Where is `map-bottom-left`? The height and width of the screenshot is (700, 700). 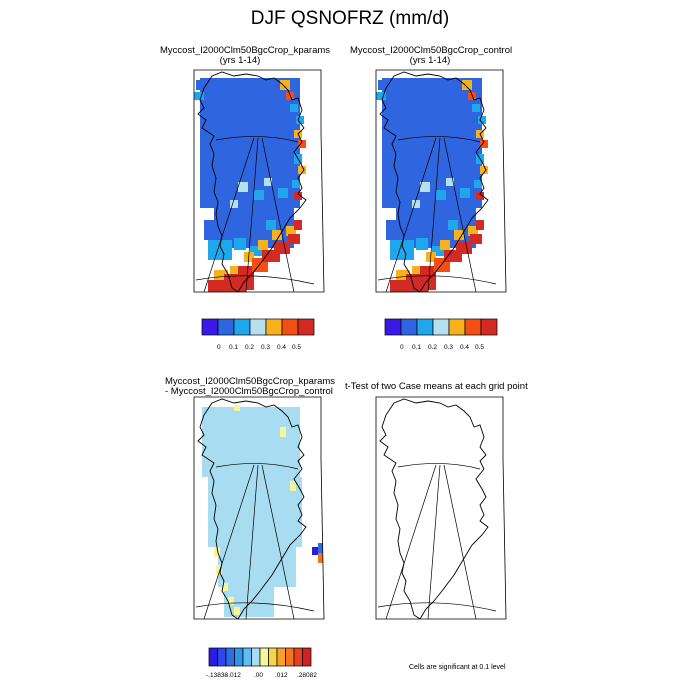
map-bottom-left is located at coordinates (259, 508).